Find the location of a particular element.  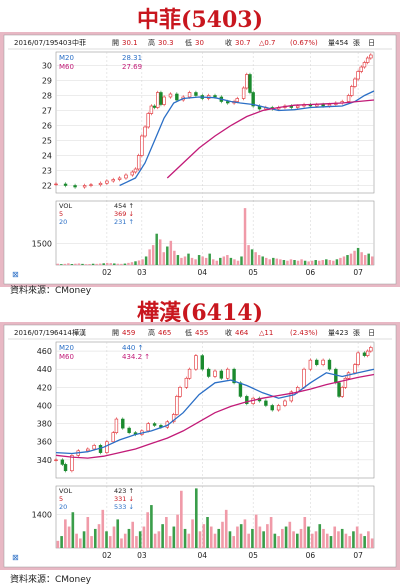

x-tick-label: 05 is located at coordinates (253, 555).